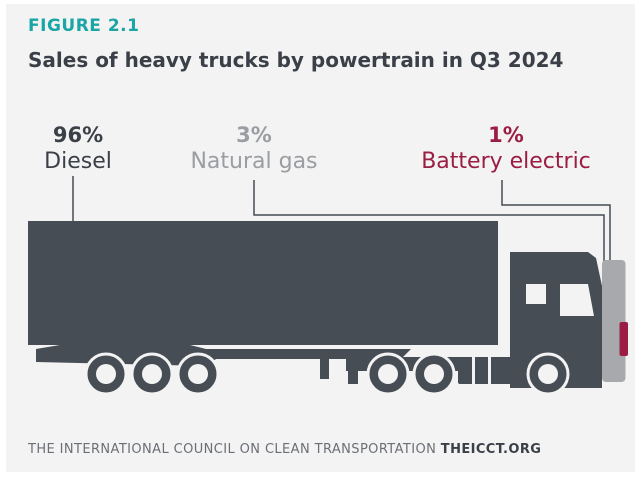 The height and width of the screenshot is (480, 643). I want to click on diesel-value-label: 96%, so click(78, 135).